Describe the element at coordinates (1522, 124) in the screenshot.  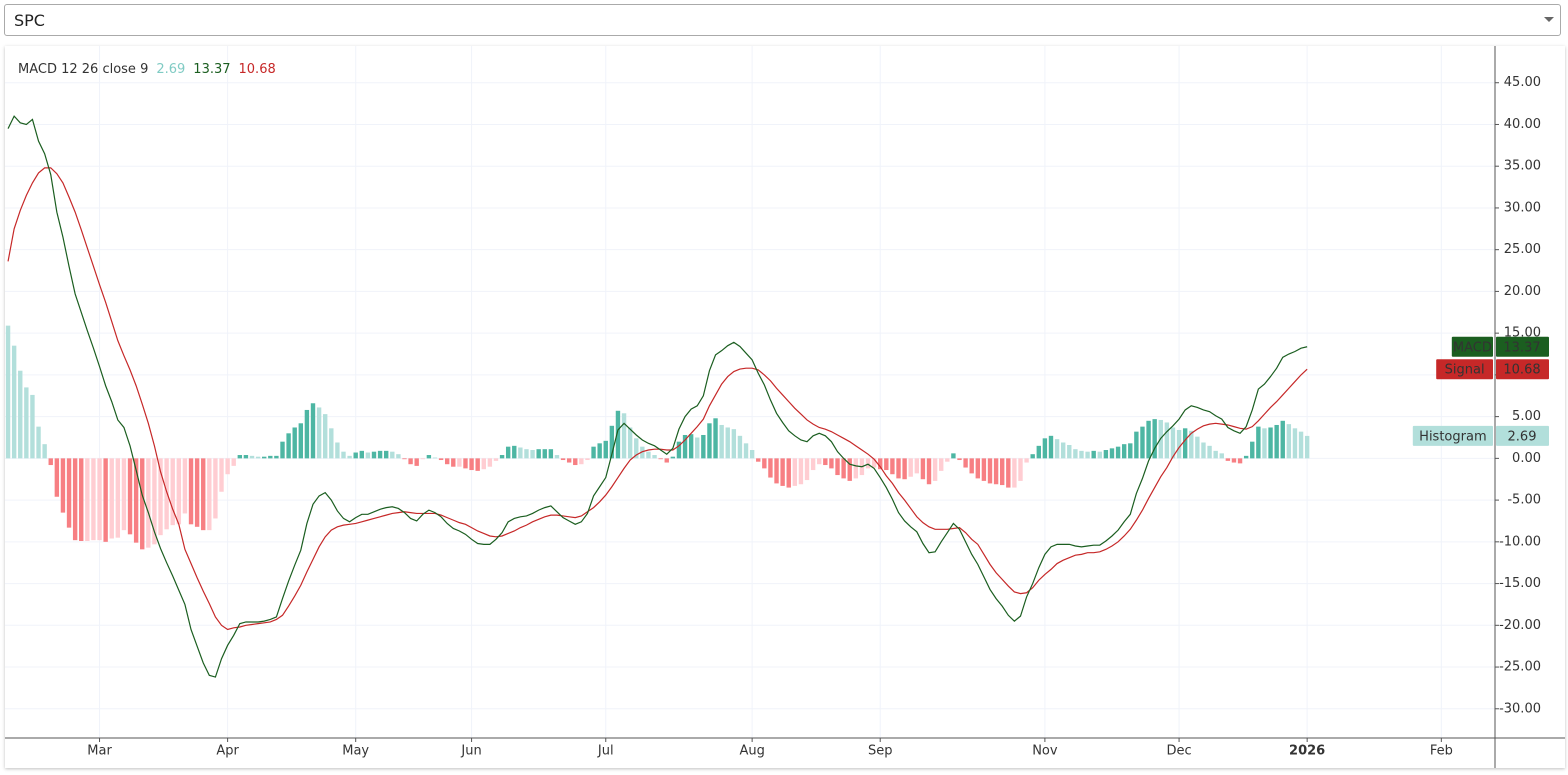
I see `y-tick-label: 40.00` at that location.